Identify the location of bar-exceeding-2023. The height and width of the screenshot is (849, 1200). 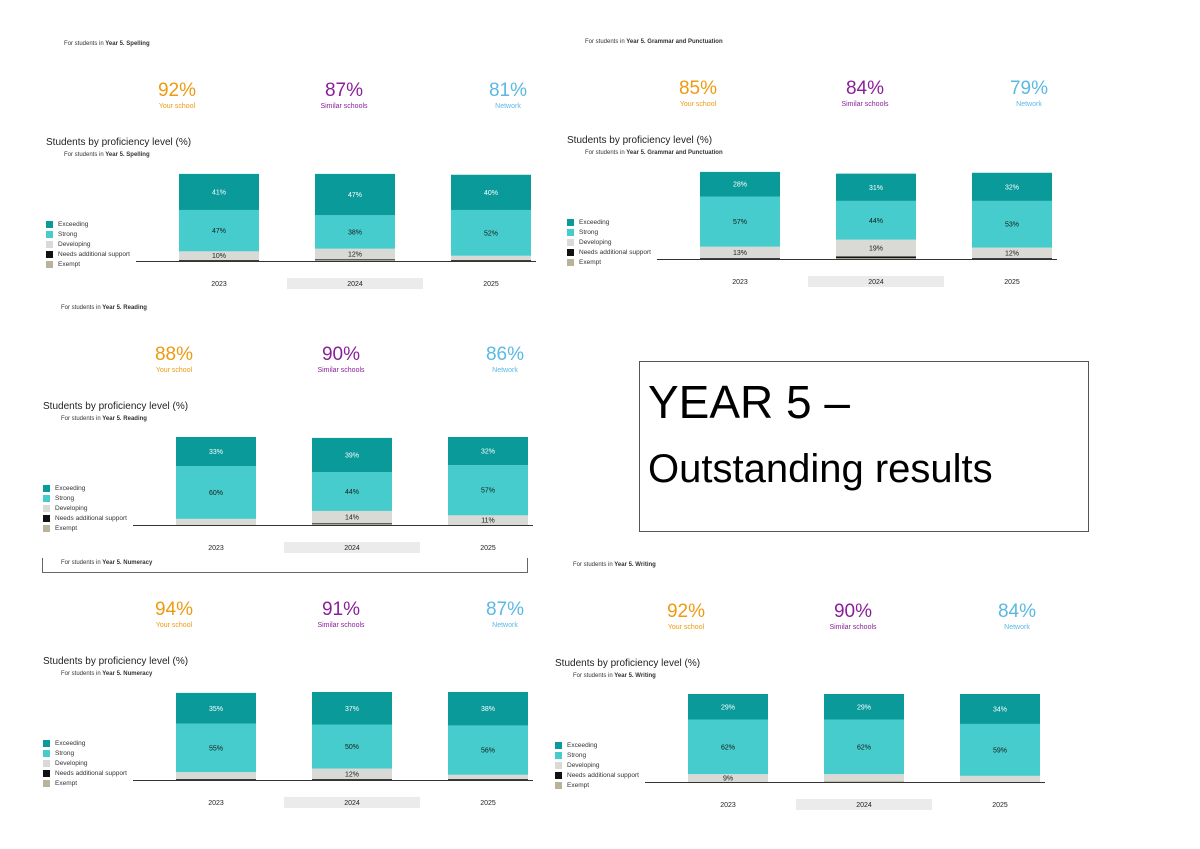
(216, 708).